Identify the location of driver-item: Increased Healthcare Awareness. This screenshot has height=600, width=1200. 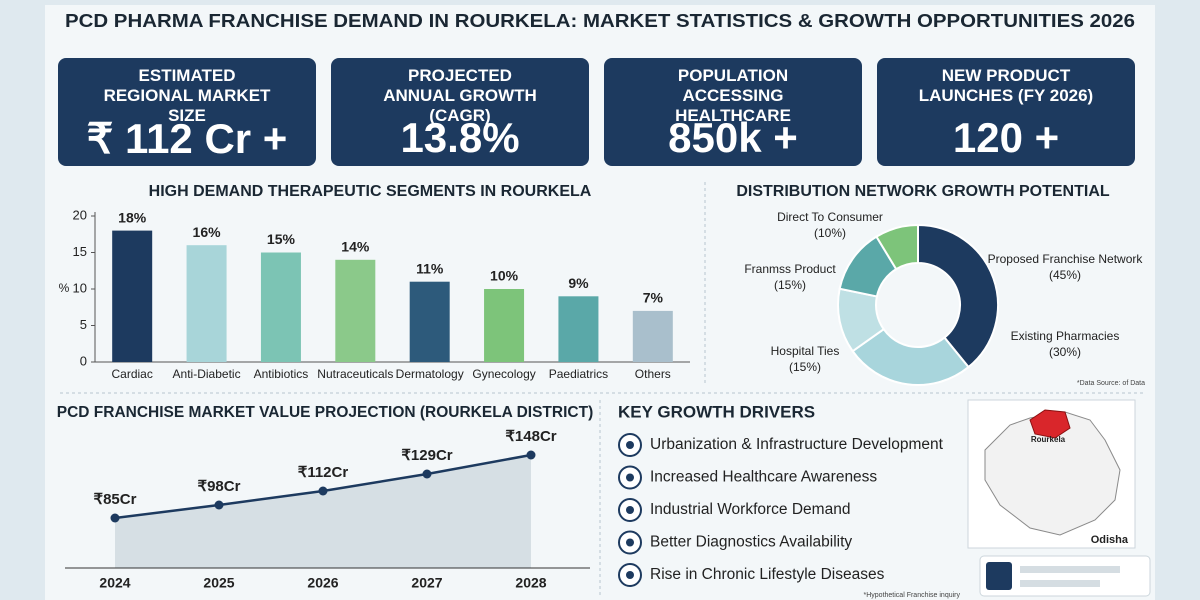
(763, 477).